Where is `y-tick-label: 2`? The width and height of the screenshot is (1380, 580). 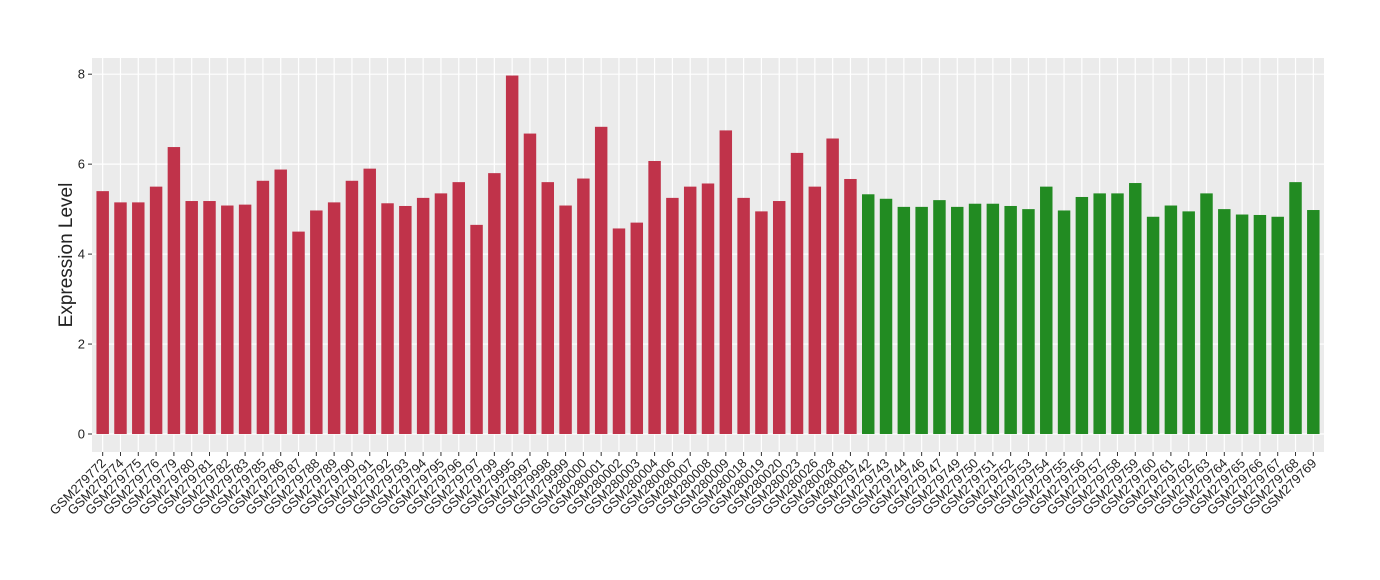
y-tick-label: 2 is located at coordinates (81, 344).